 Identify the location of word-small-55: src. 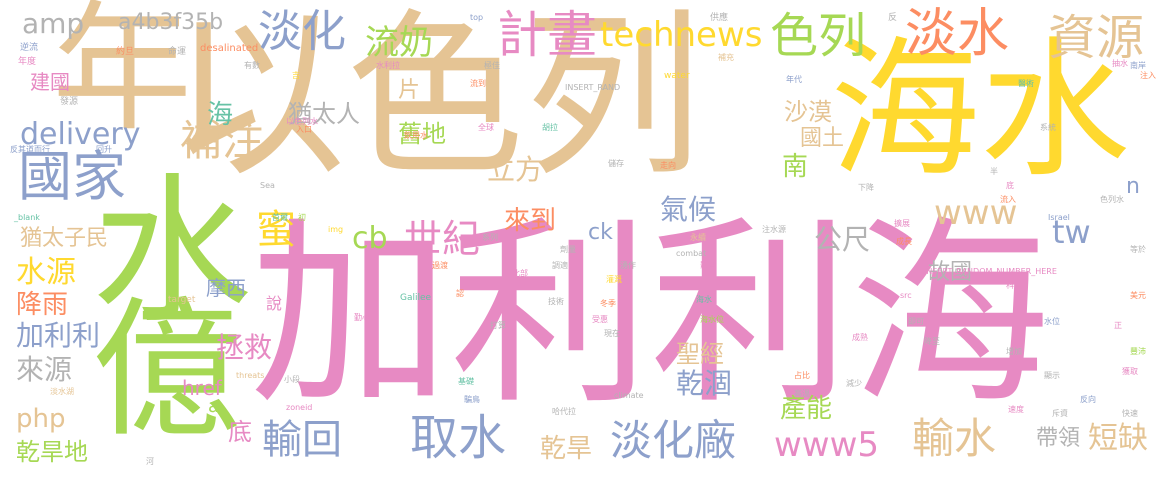
(906, 295).